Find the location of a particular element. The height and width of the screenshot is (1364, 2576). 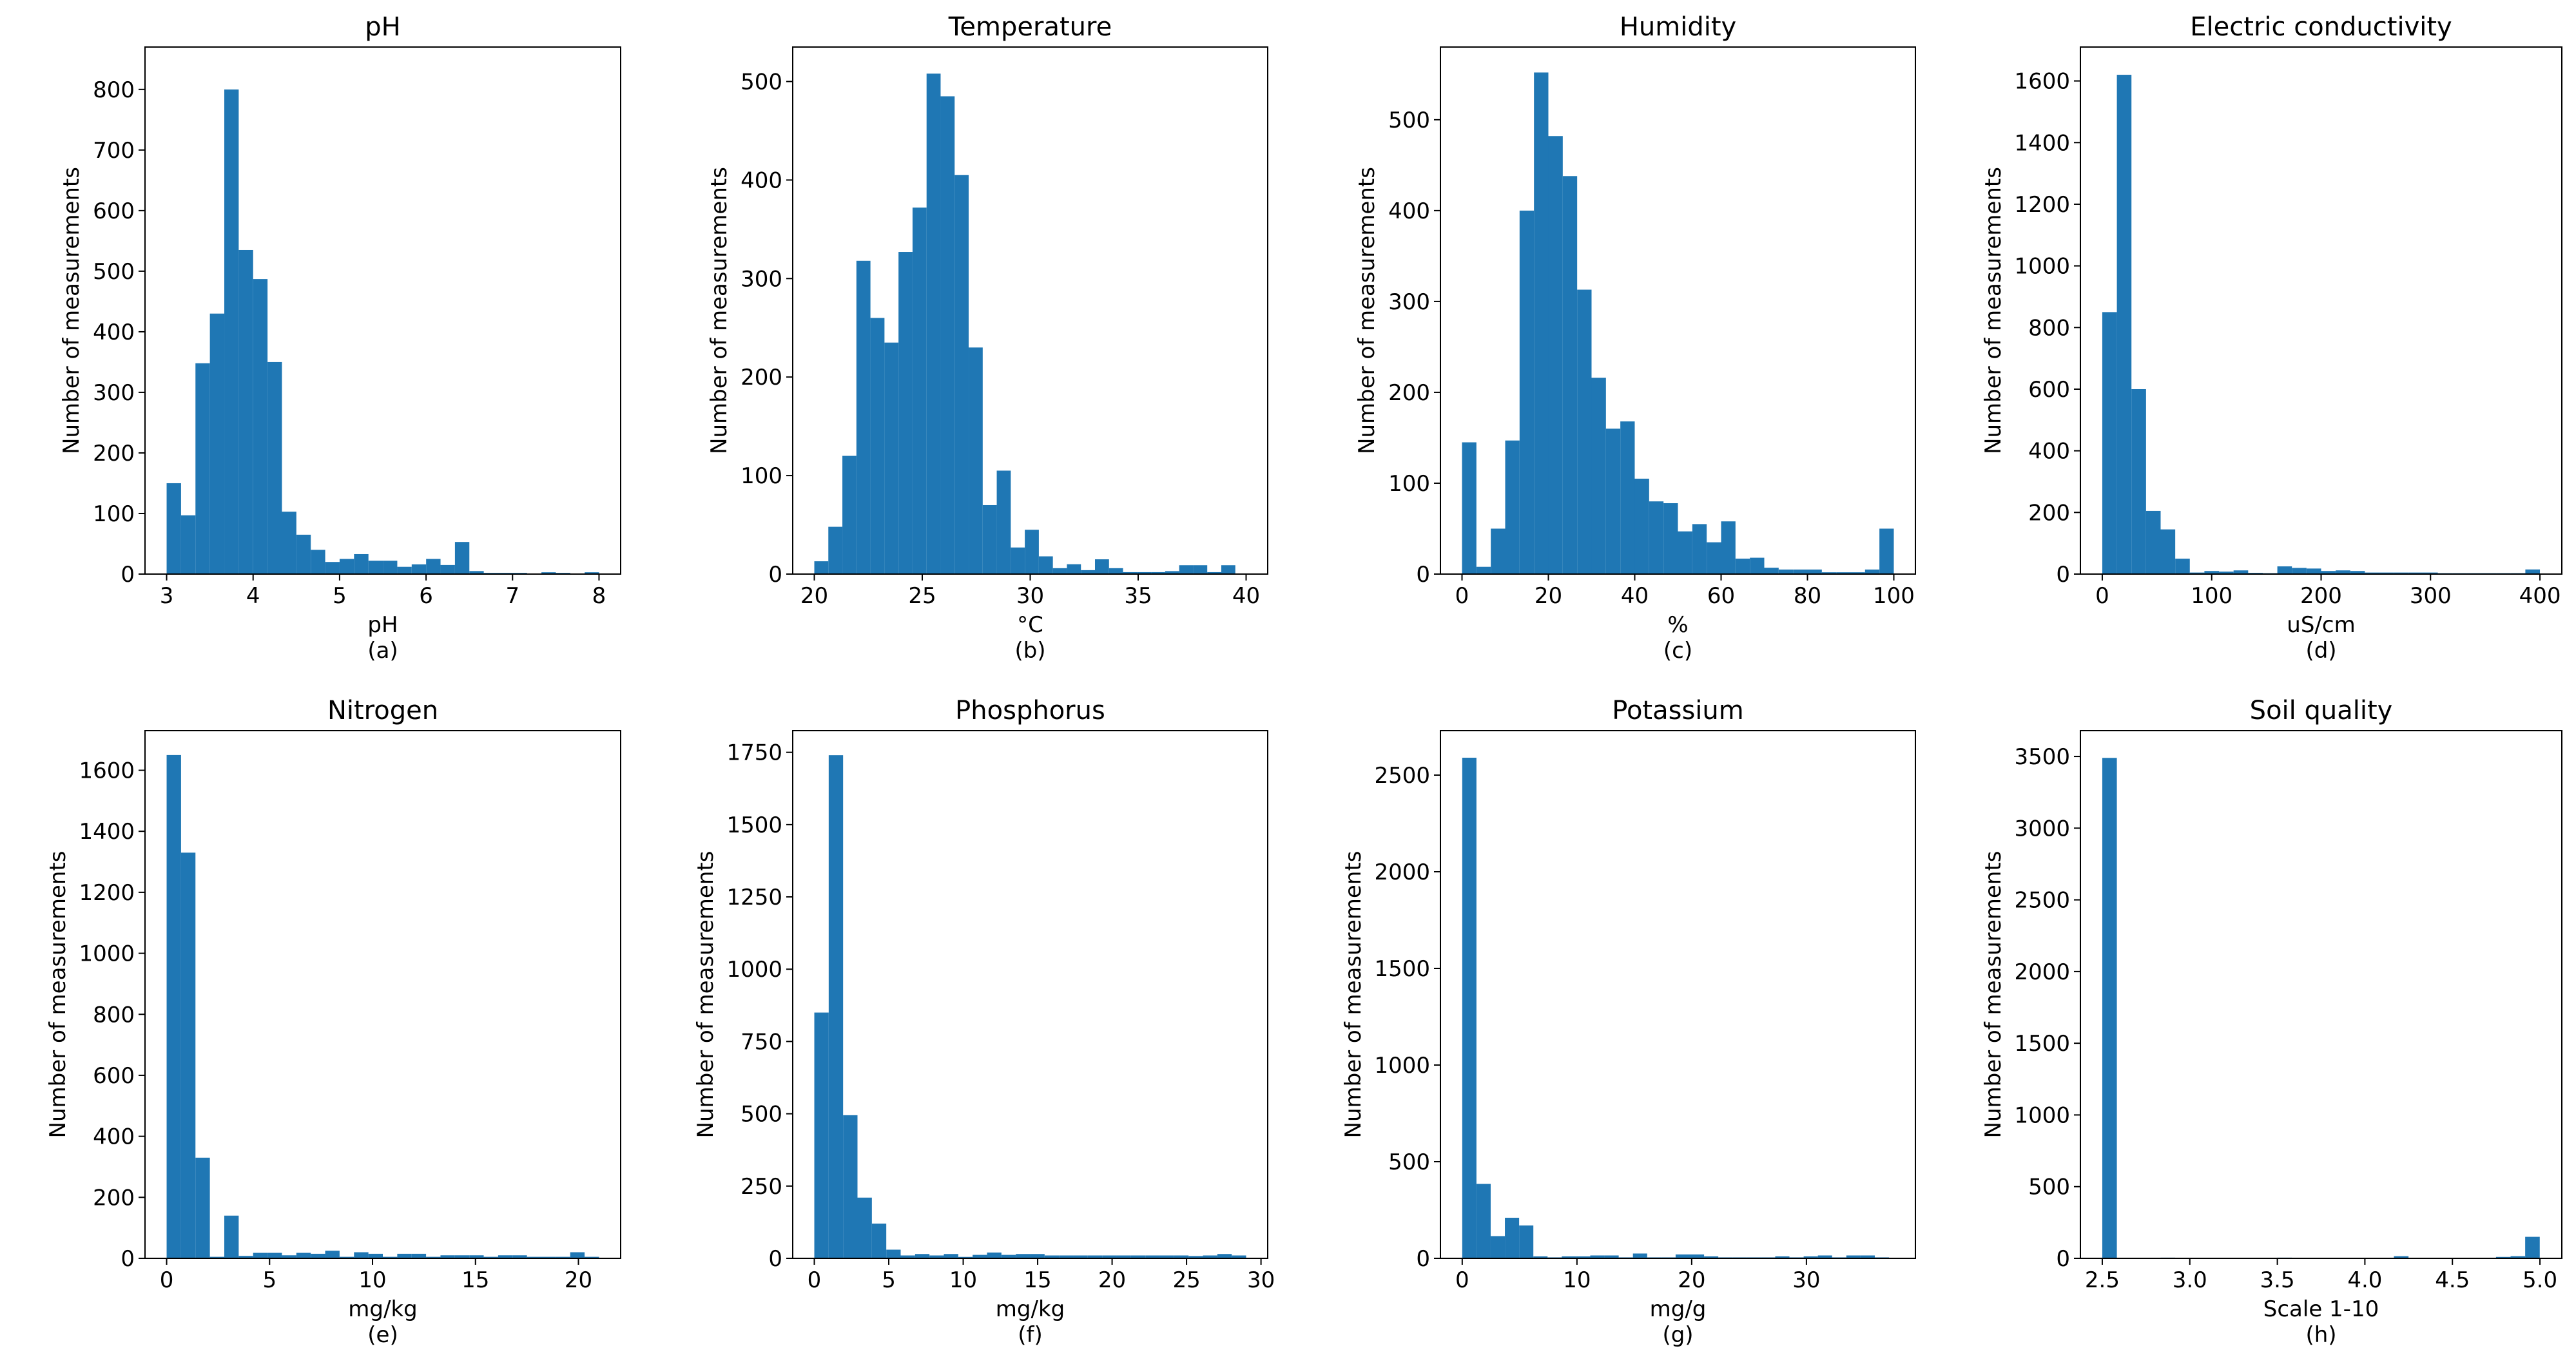

y-tick-label: 300 is located at coordinates (761, 279).